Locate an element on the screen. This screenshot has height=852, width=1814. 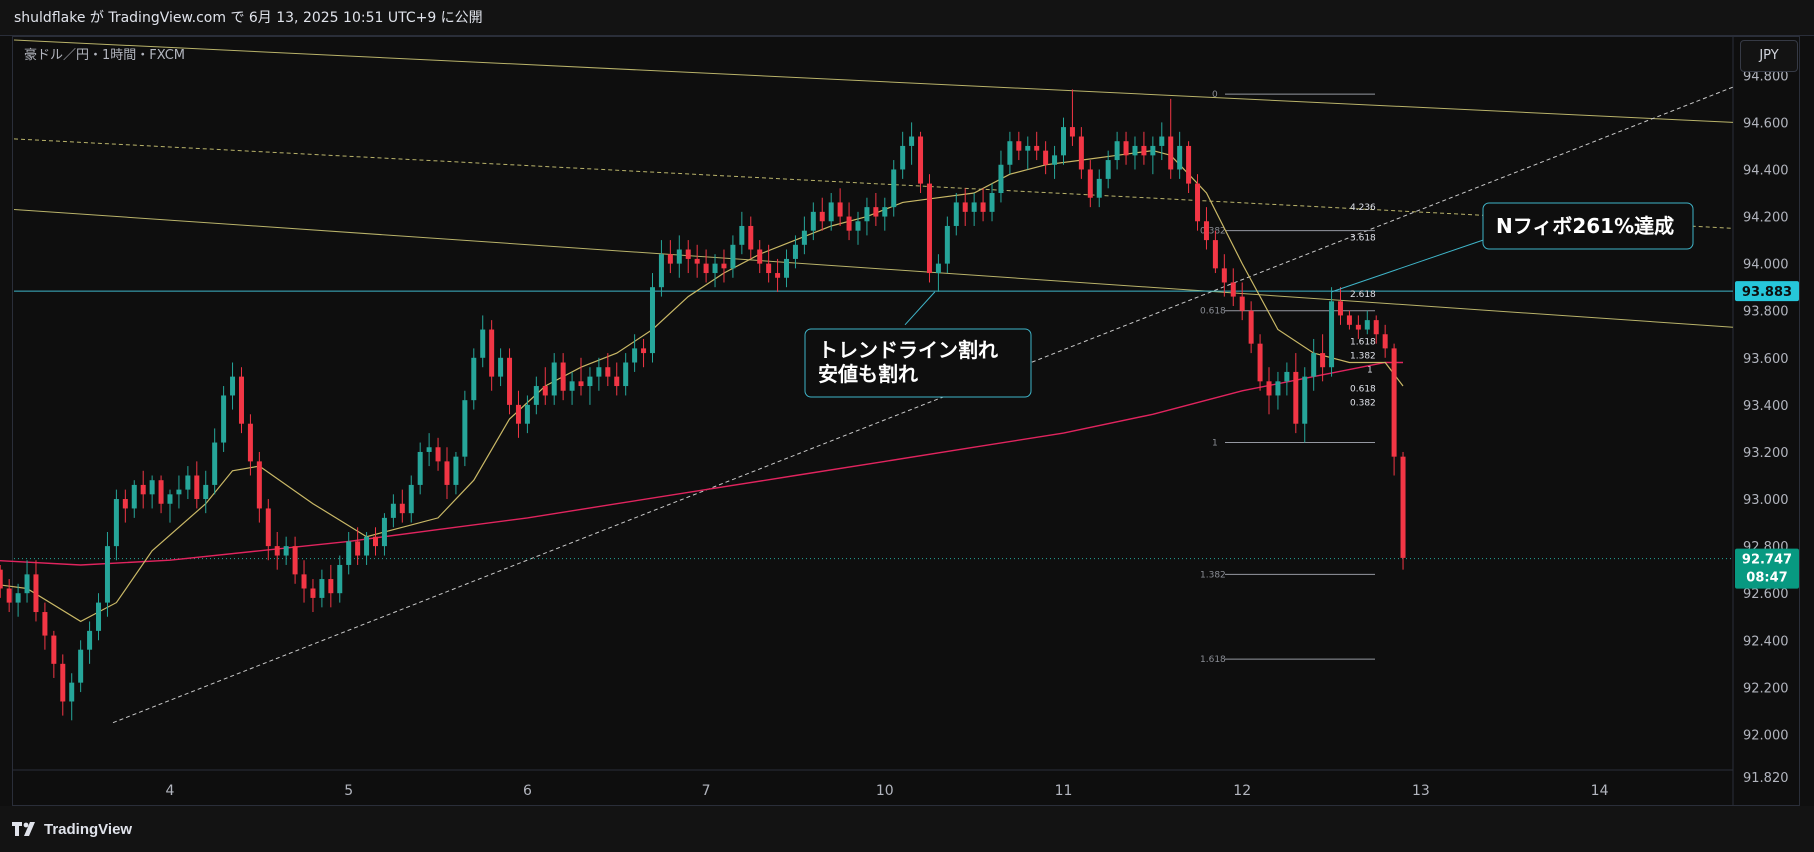
price-tick-label: 92.400 is located at coordinates (1766, 641).